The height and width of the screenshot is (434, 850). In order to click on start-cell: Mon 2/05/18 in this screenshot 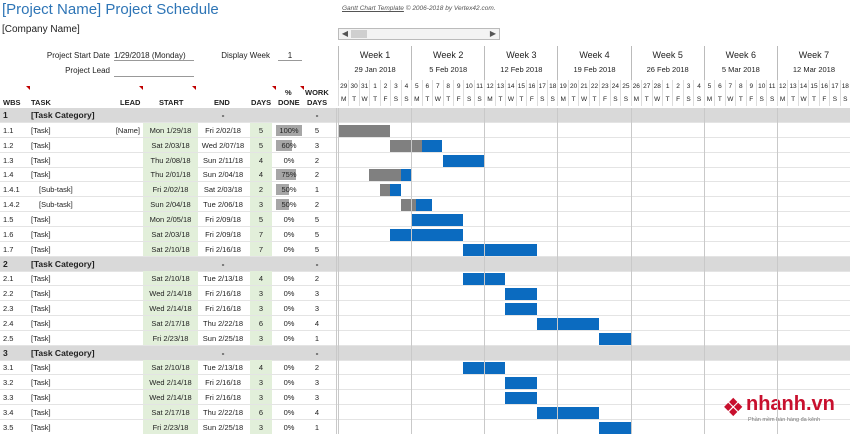, I will do `click(170, 219)`.